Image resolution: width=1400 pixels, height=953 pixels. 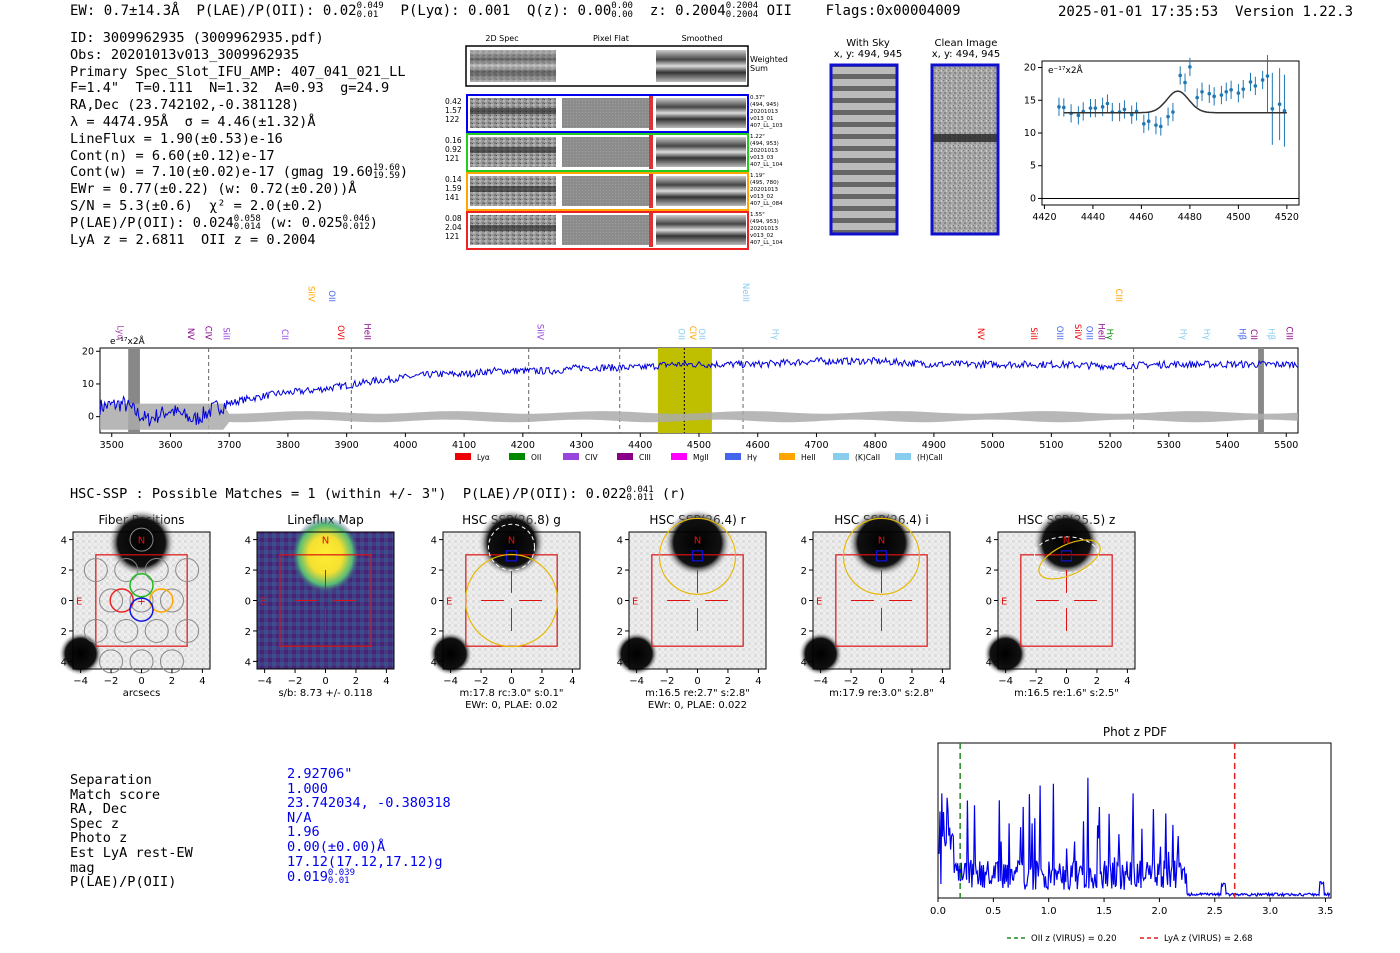 What do you see at coordinates (766, 126) in the screenshot?
I see `cutout-meta-0-4: 407_LL_103` at bounding box center [766, 126].